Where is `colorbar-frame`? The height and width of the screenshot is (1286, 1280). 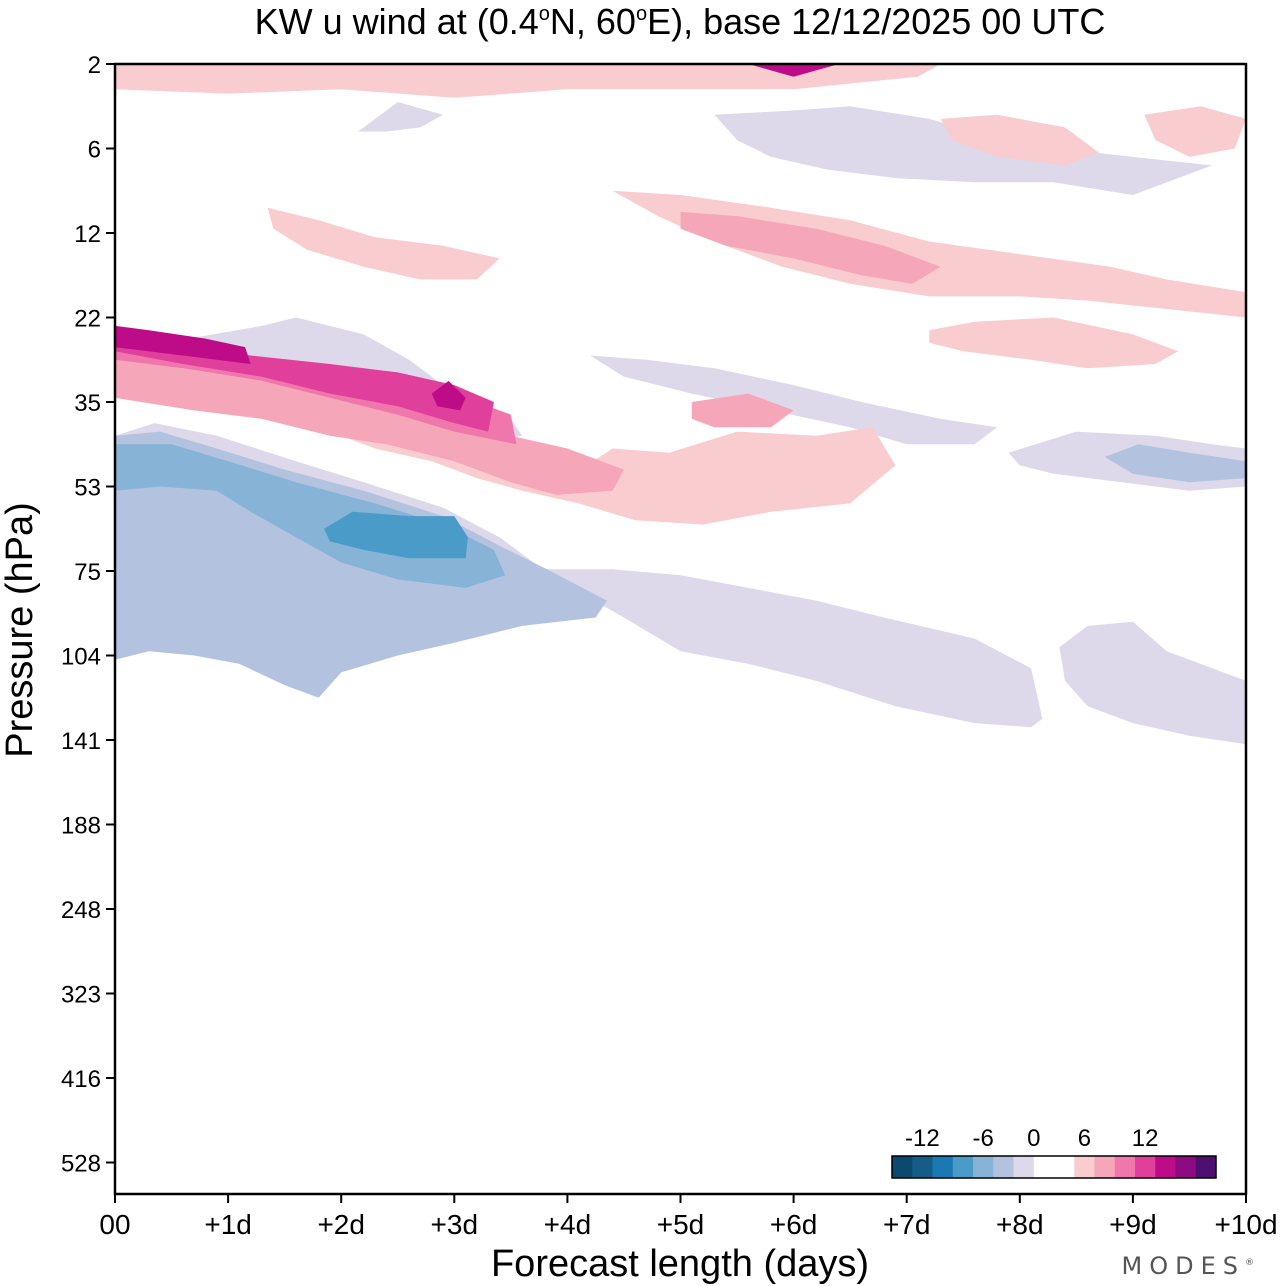 colorbar-frame is located at coordinates (1054, 1167).